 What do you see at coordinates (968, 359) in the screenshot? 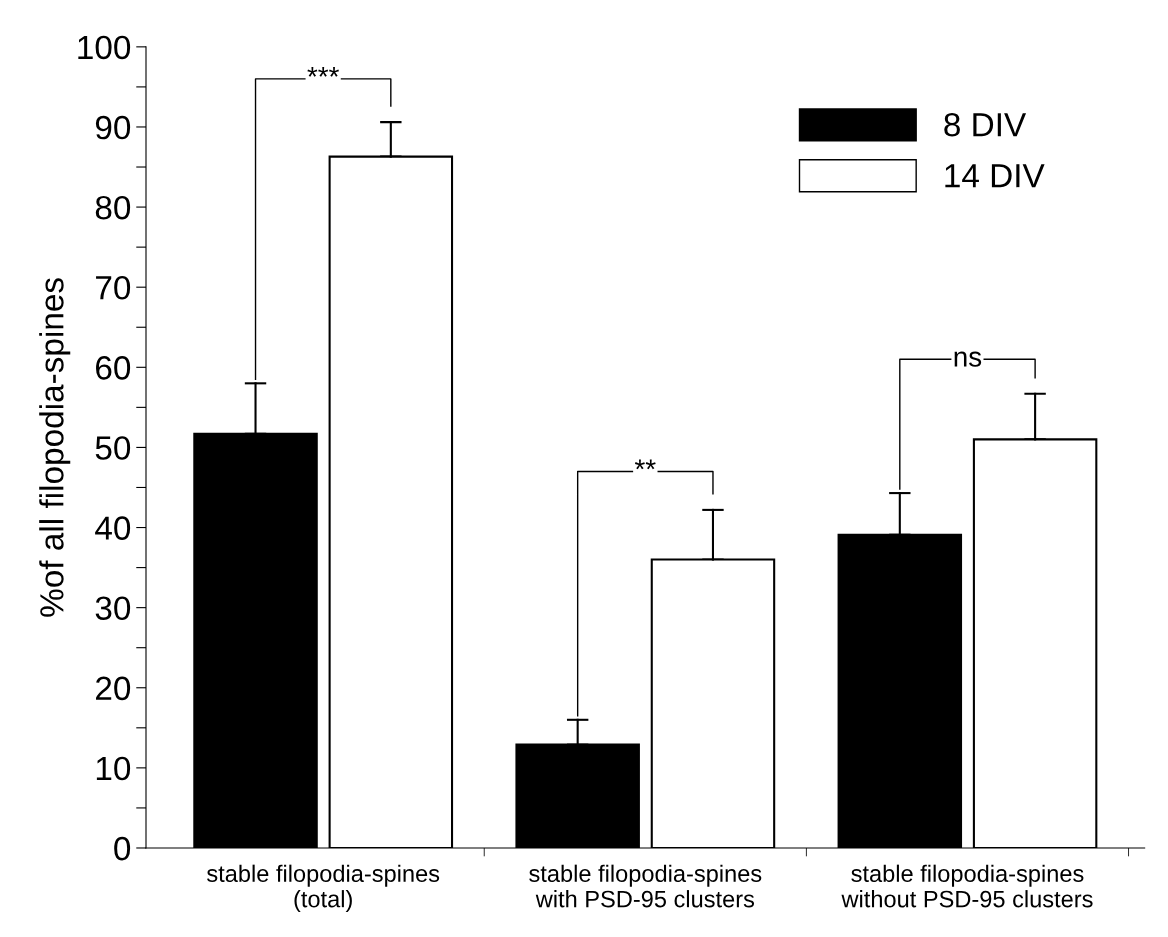
I see `annotation: ns` at bounding box center [968, 359].